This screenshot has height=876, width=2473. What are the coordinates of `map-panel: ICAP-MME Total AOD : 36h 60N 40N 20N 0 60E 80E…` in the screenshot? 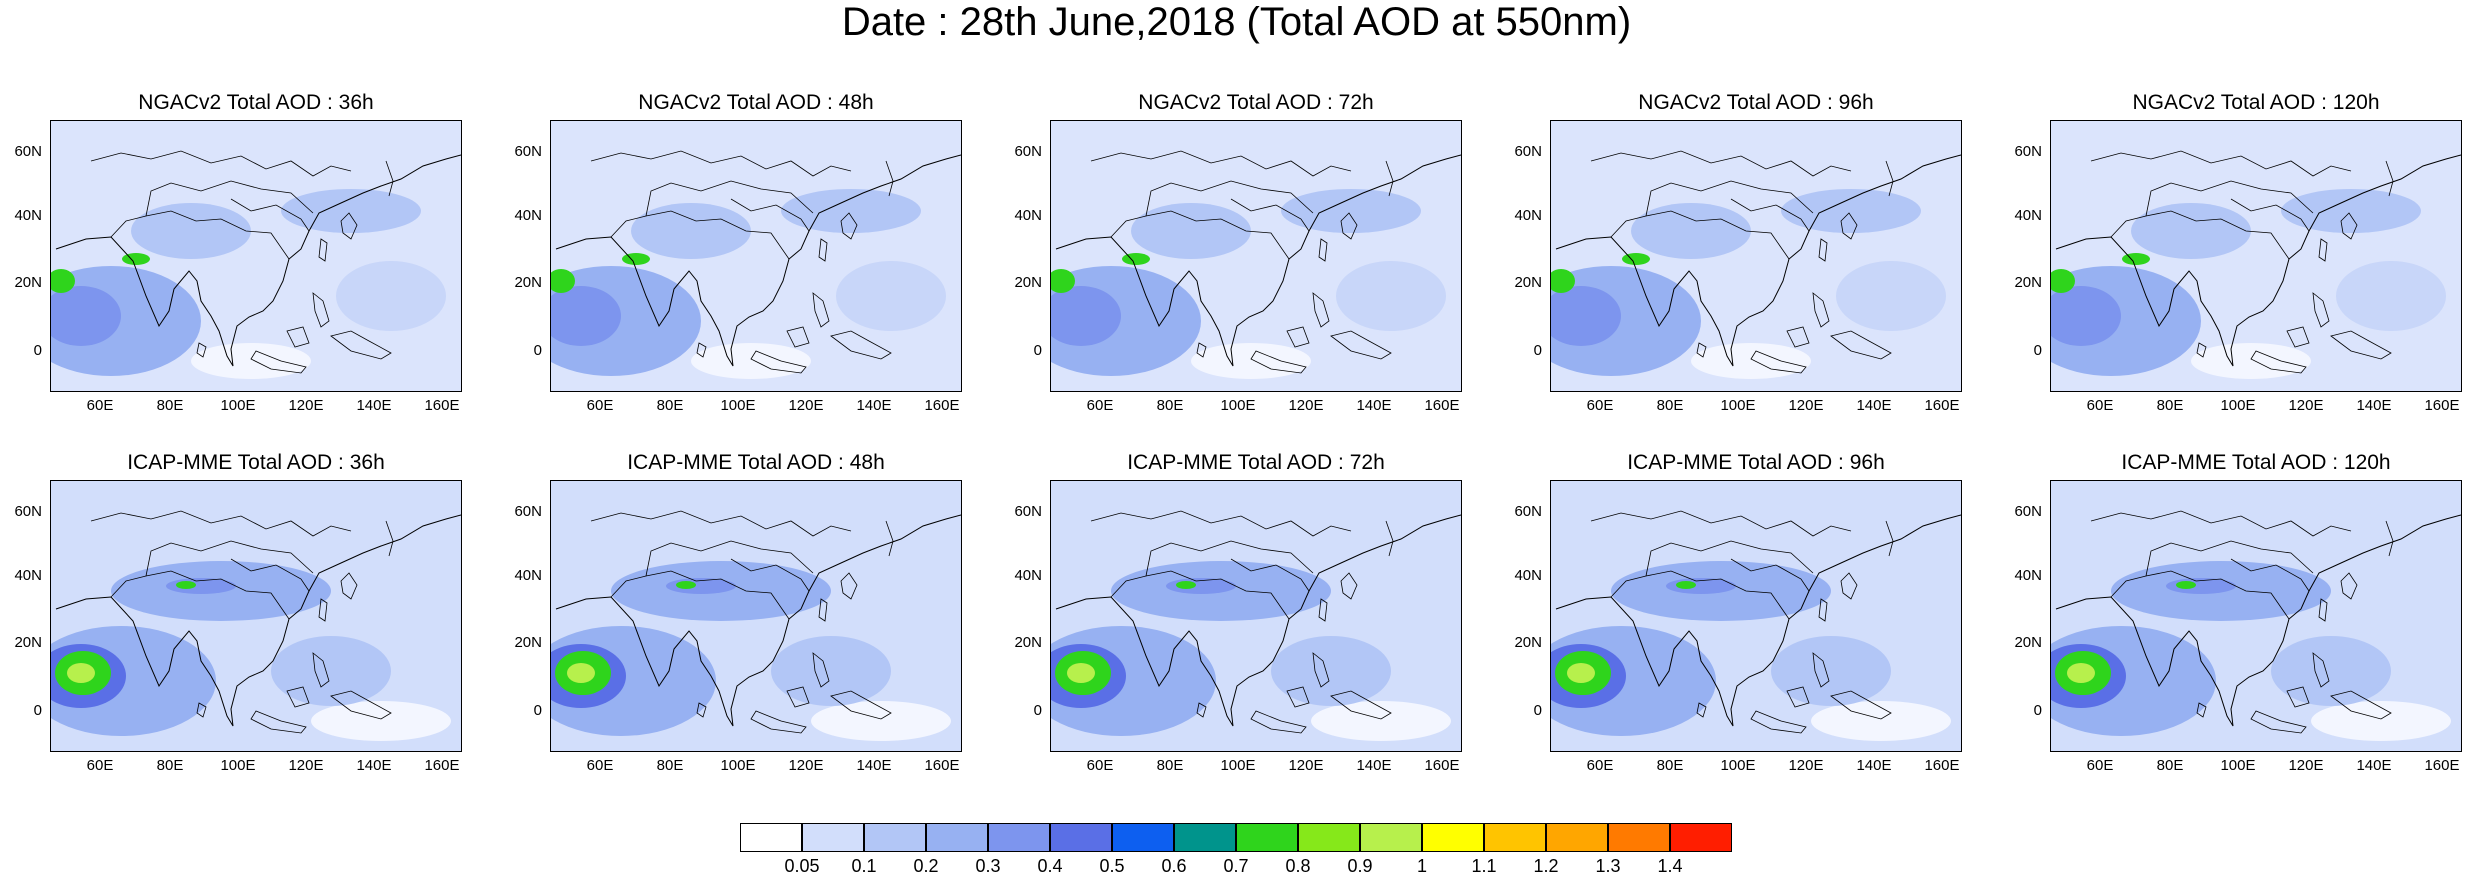 It's located at (238, 612).